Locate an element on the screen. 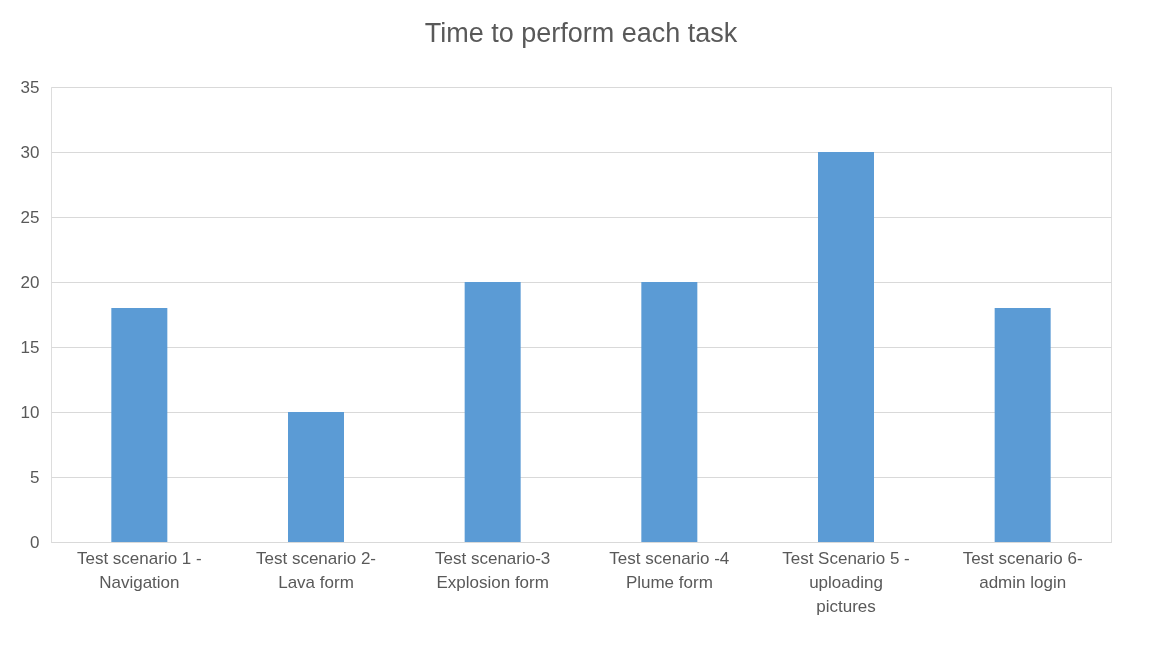 The height and width of the screenshot is (672, 1157). y-tick-label: 15 is located at coordinates (30, 347).